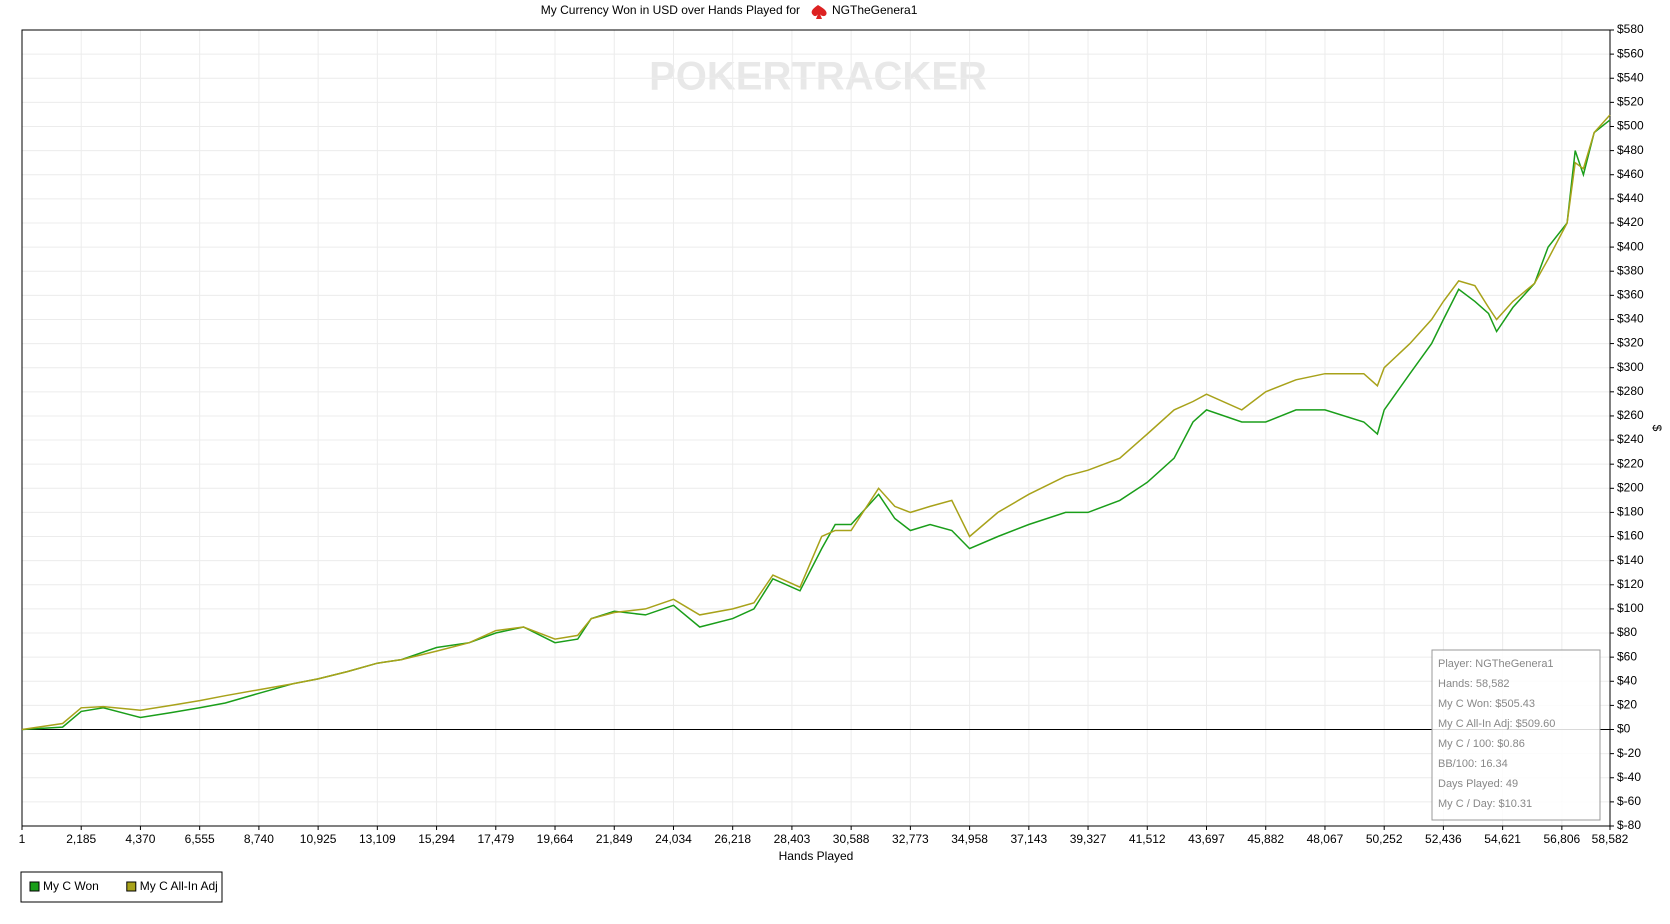 The width and height of the screenshot is (1670, 924). What do you see at coordinates (1473, 764) in the screenshot?
I see `tooltip-line: BB/100: 16.34` at bounding box center [1473, 764].